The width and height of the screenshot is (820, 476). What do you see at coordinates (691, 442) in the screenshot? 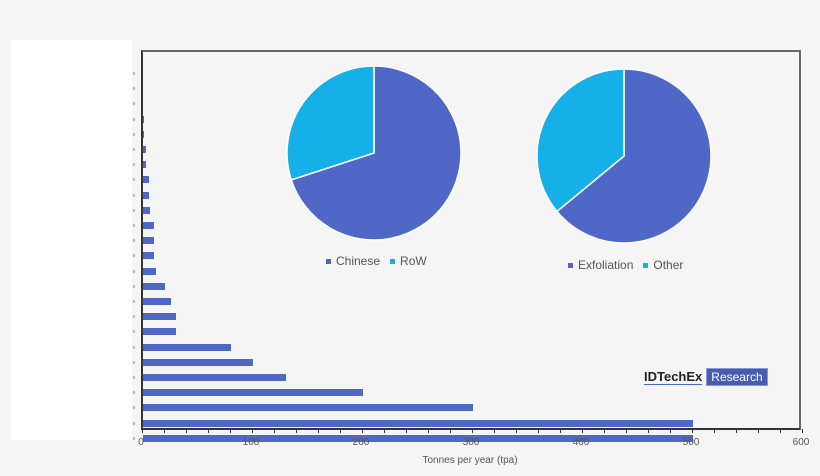
I see `x-tick-label: 500` at bounding box center [691, 442].